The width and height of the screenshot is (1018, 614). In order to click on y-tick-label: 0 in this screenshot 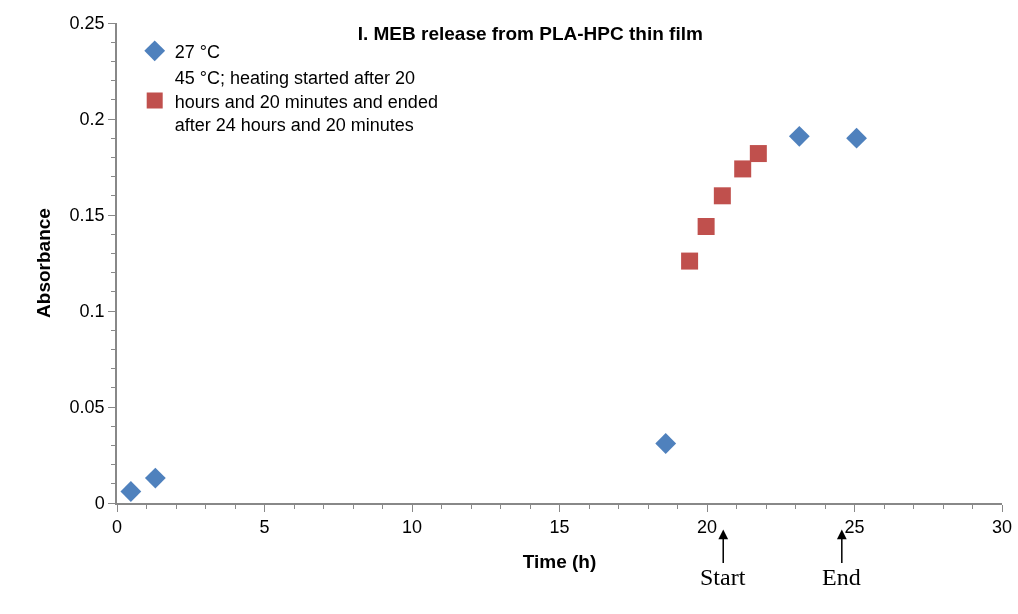, I will do `click(99, 503)`.